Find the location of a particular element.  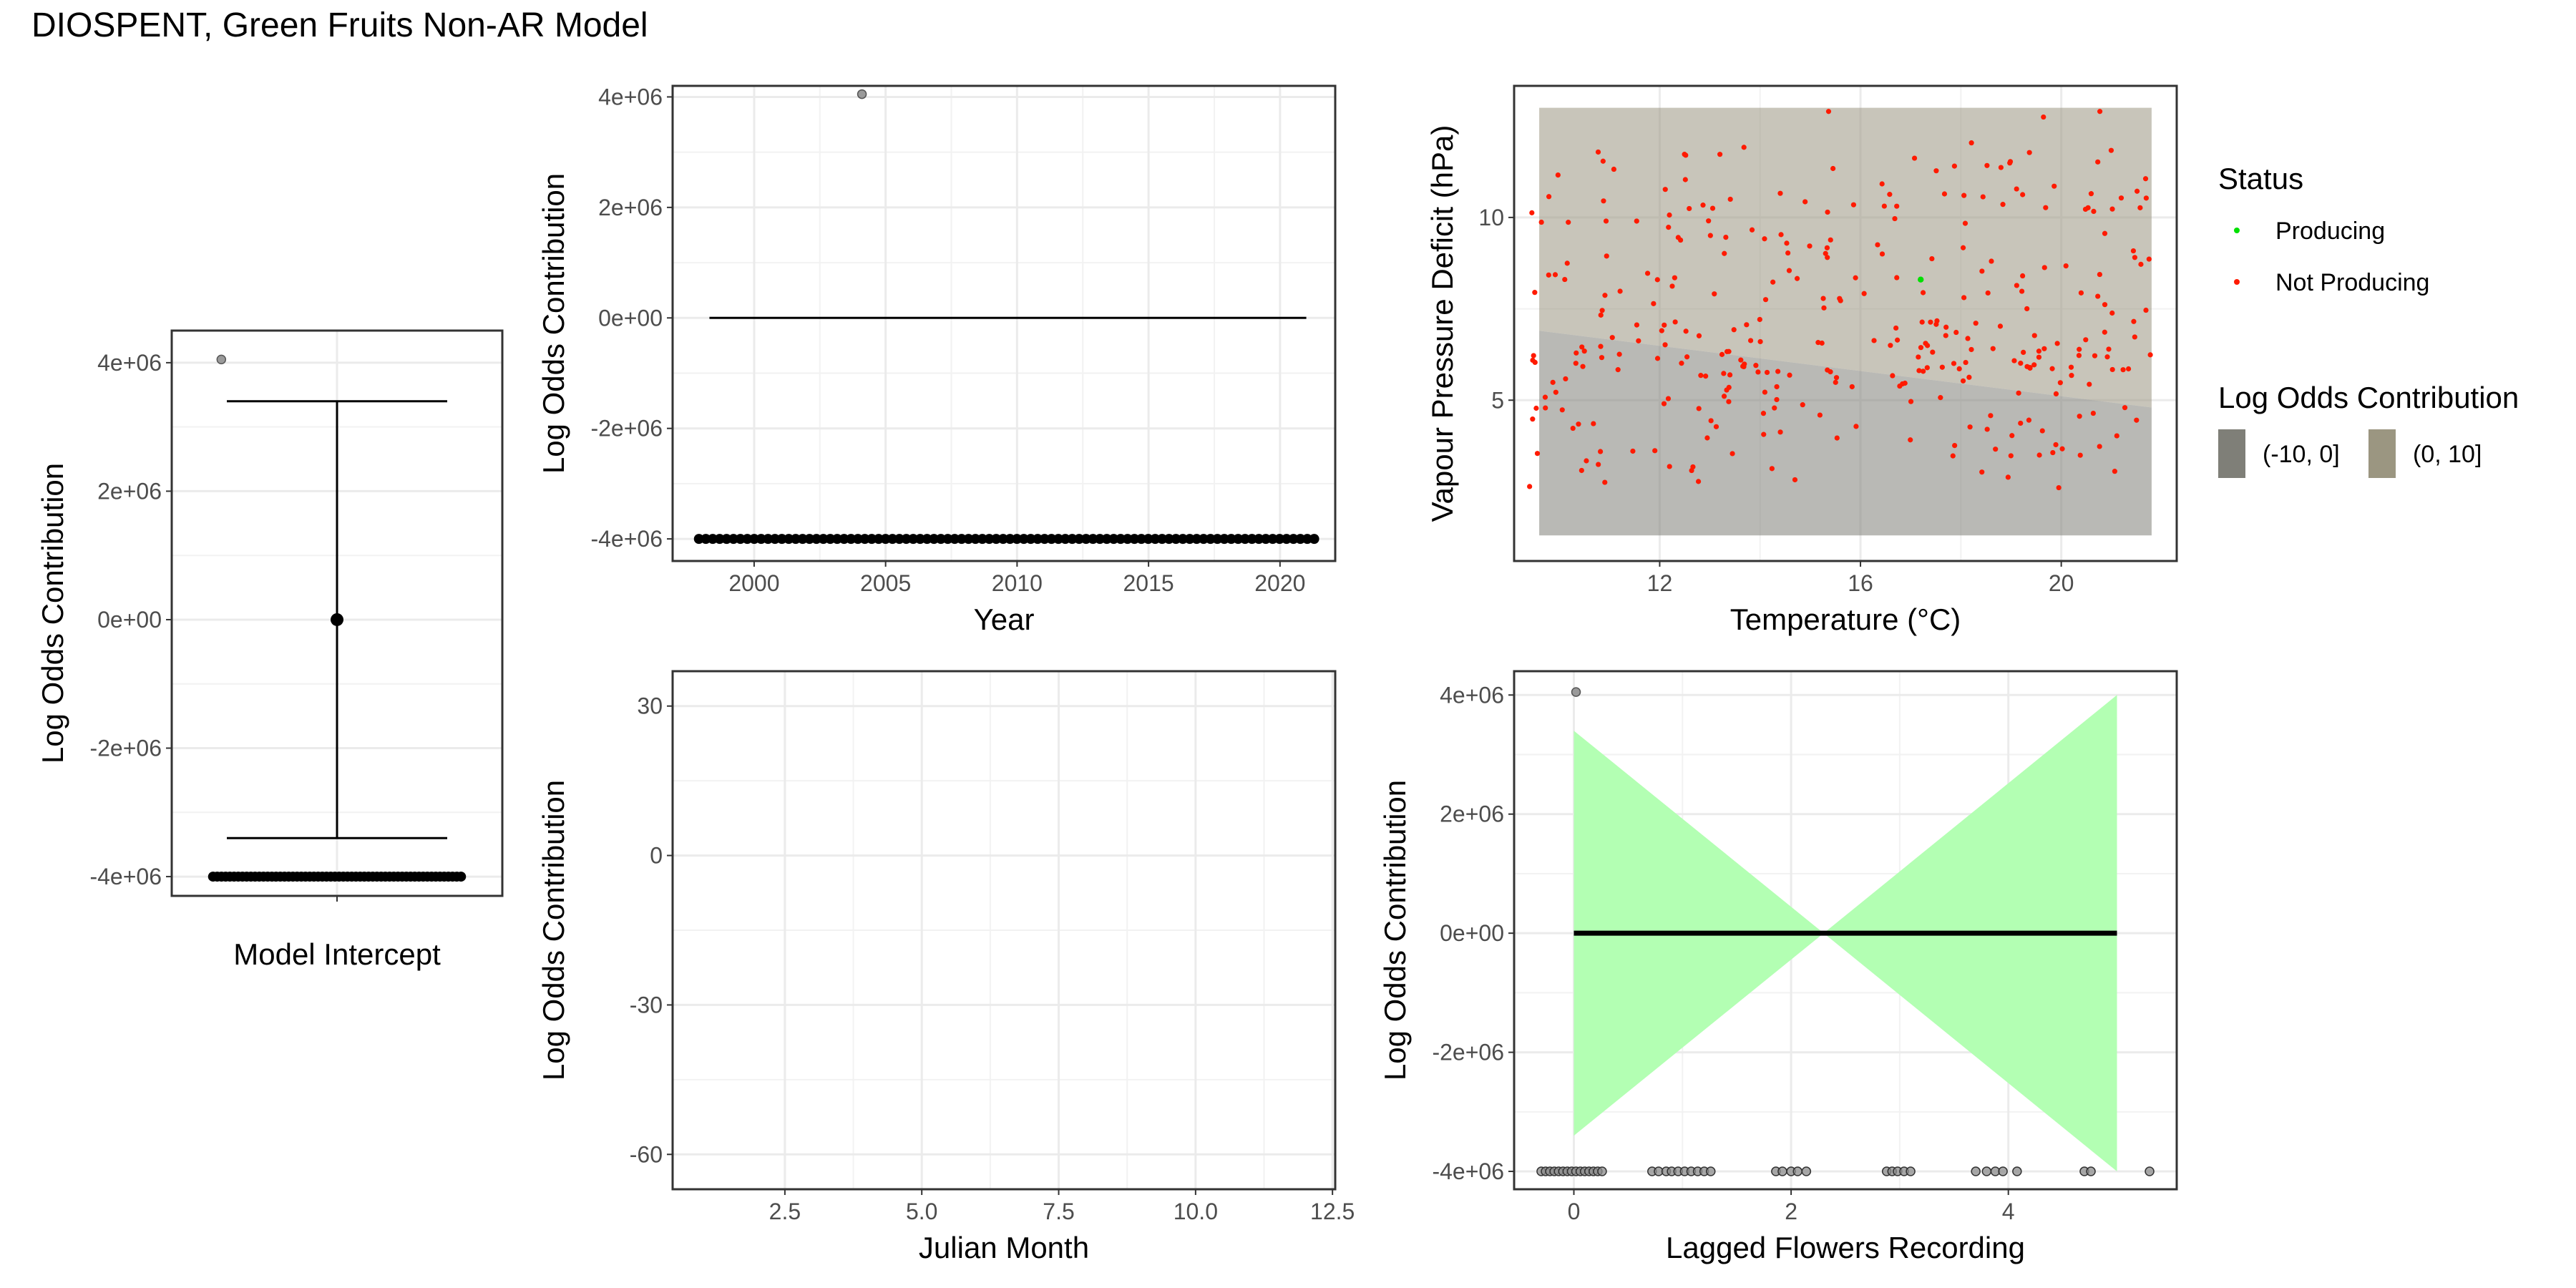

y-tick-label: 0e+00 is located at coordinates (1472, 933).